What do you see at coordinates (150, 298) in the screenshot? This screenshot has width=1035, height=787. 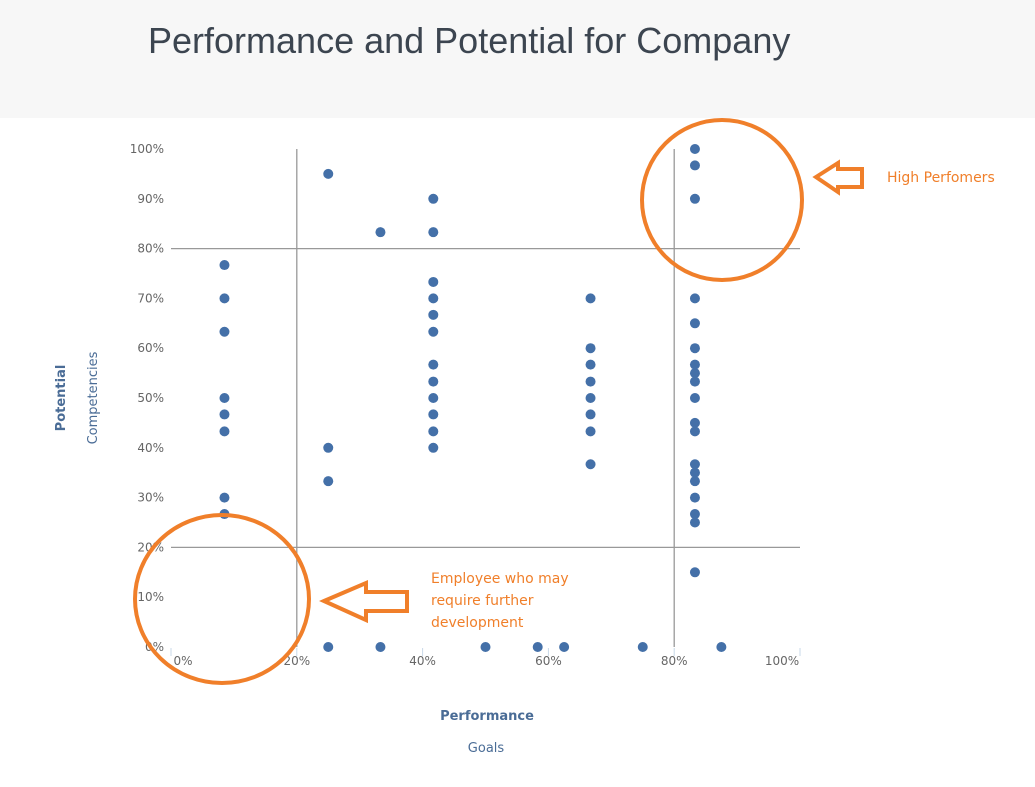 I see `y-tick-label: 70%` at bounding box center [150, 298].